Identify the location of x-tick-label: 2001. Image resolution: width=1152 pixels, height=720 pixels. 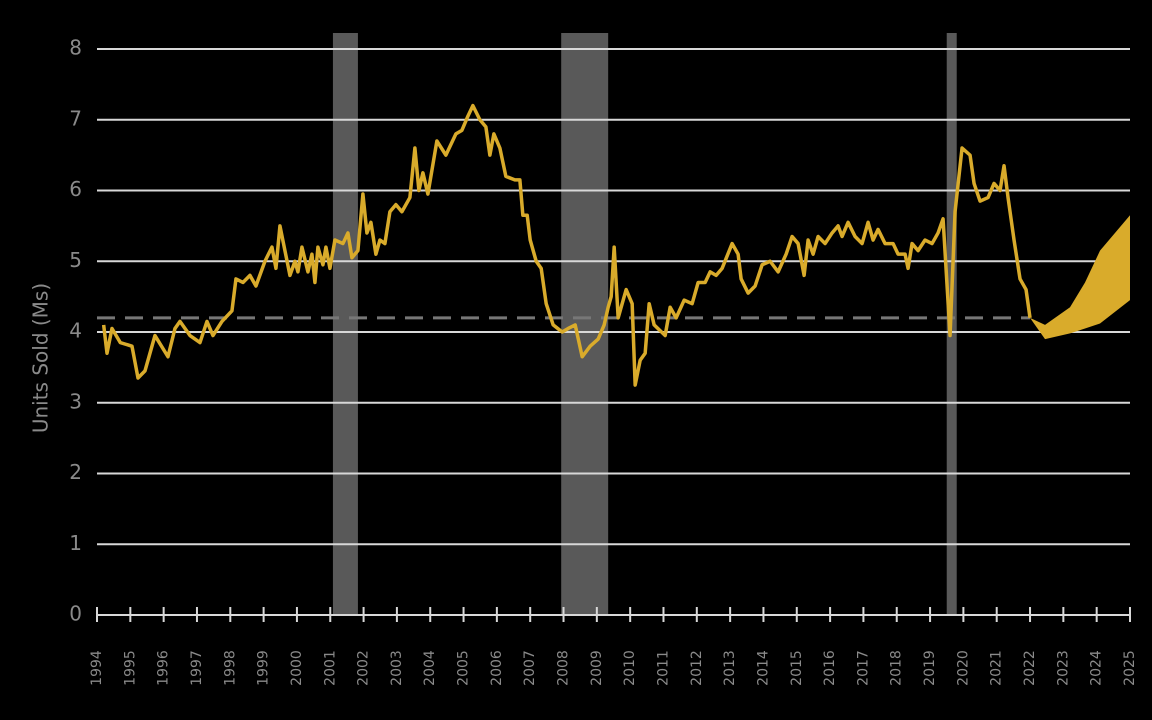
(330, 668).